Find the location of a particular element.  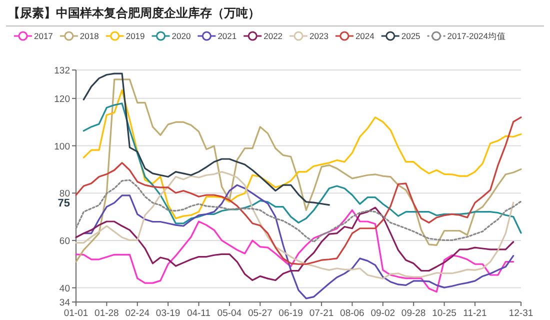

y-tick-label: 132 is located at coordinates (62, 71).